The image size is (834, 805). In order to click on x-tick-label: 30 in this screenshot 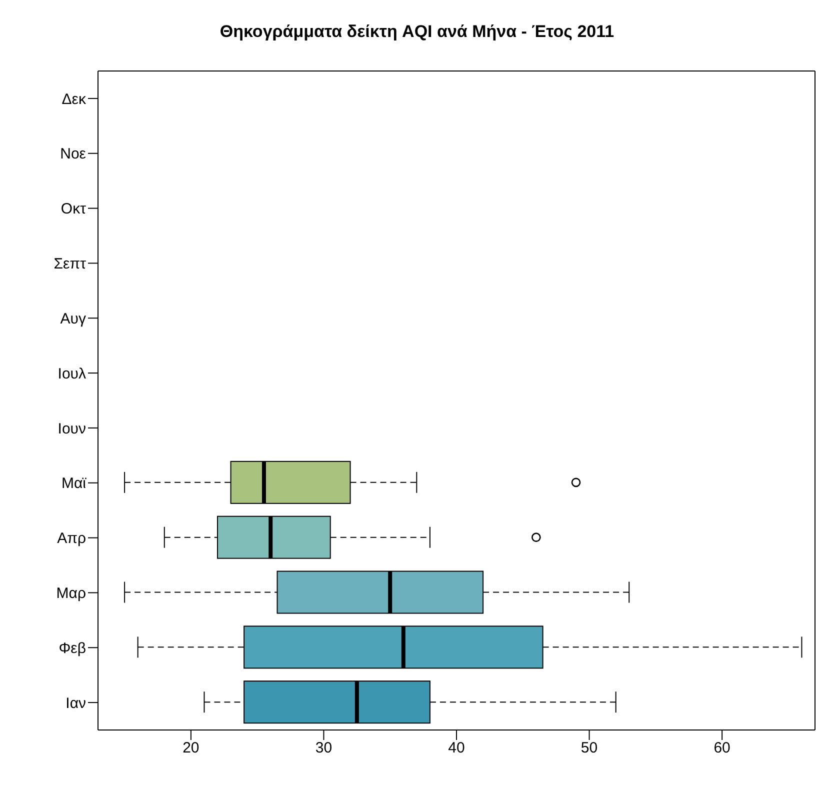, I will do `click(323, 748)`.